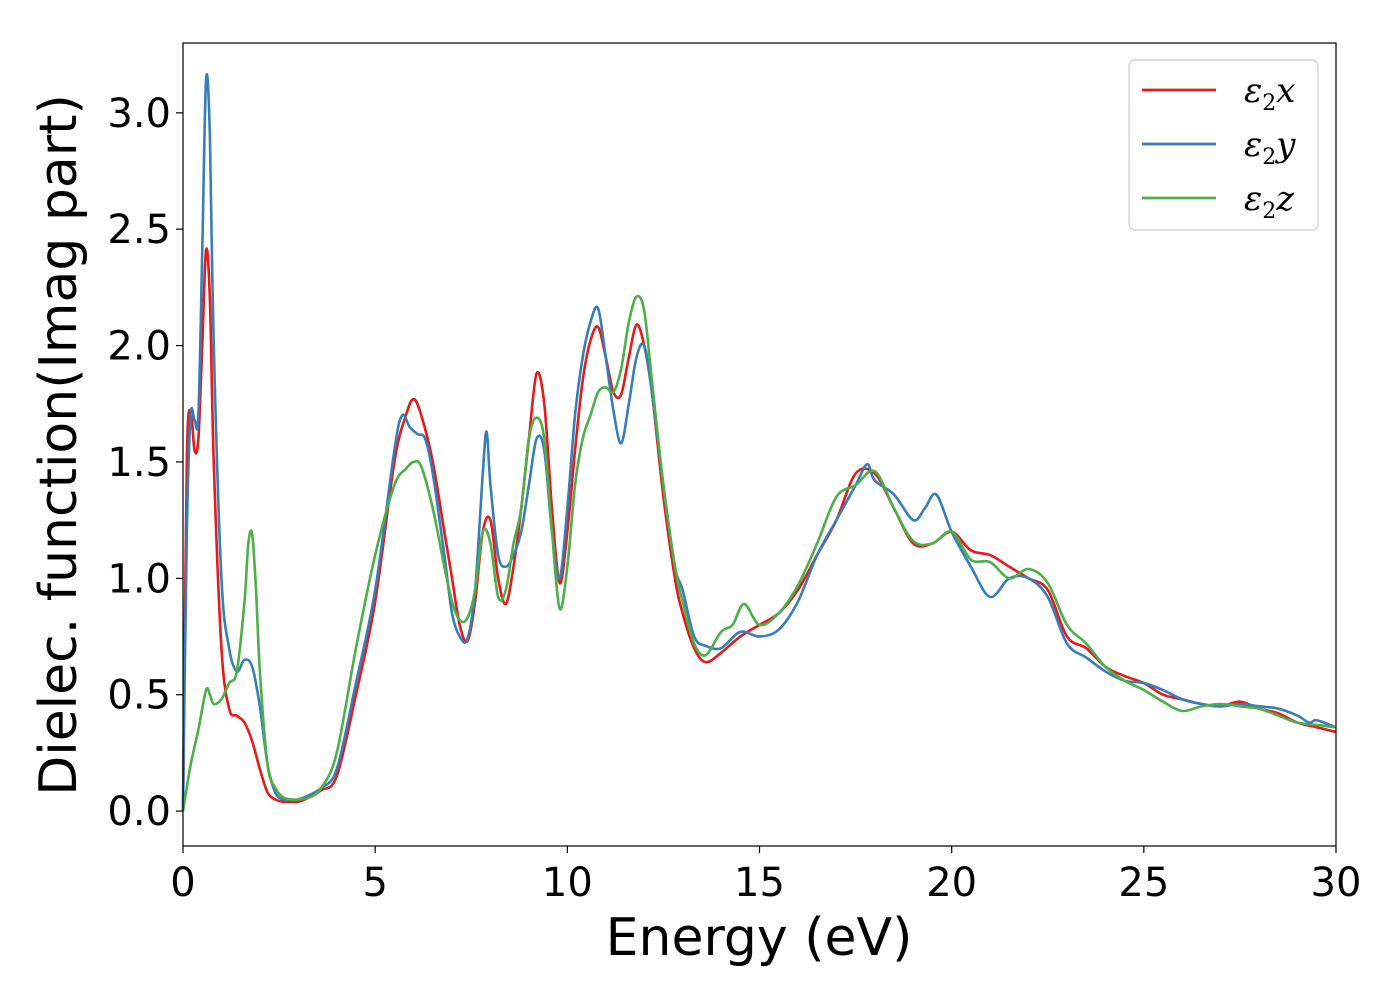 The image size is (1400, 1000). I want to click on y-tick-label: 2.0, so click(139, 347).